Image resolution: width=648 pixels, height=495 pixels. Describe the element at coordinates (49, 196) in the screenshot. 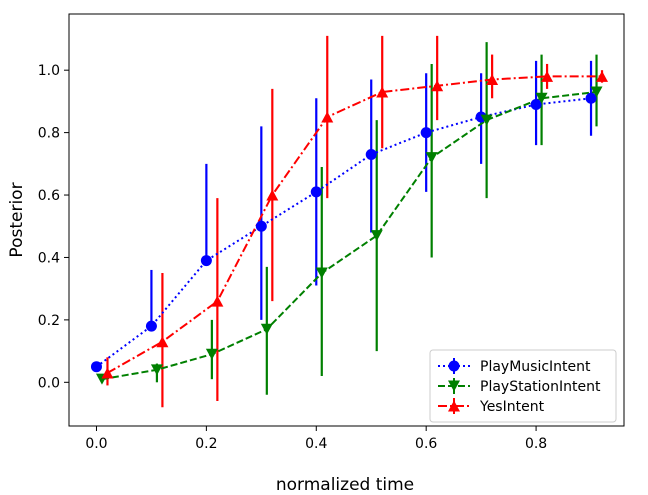

I see `y-tick-label-3: 0.6` at that location.